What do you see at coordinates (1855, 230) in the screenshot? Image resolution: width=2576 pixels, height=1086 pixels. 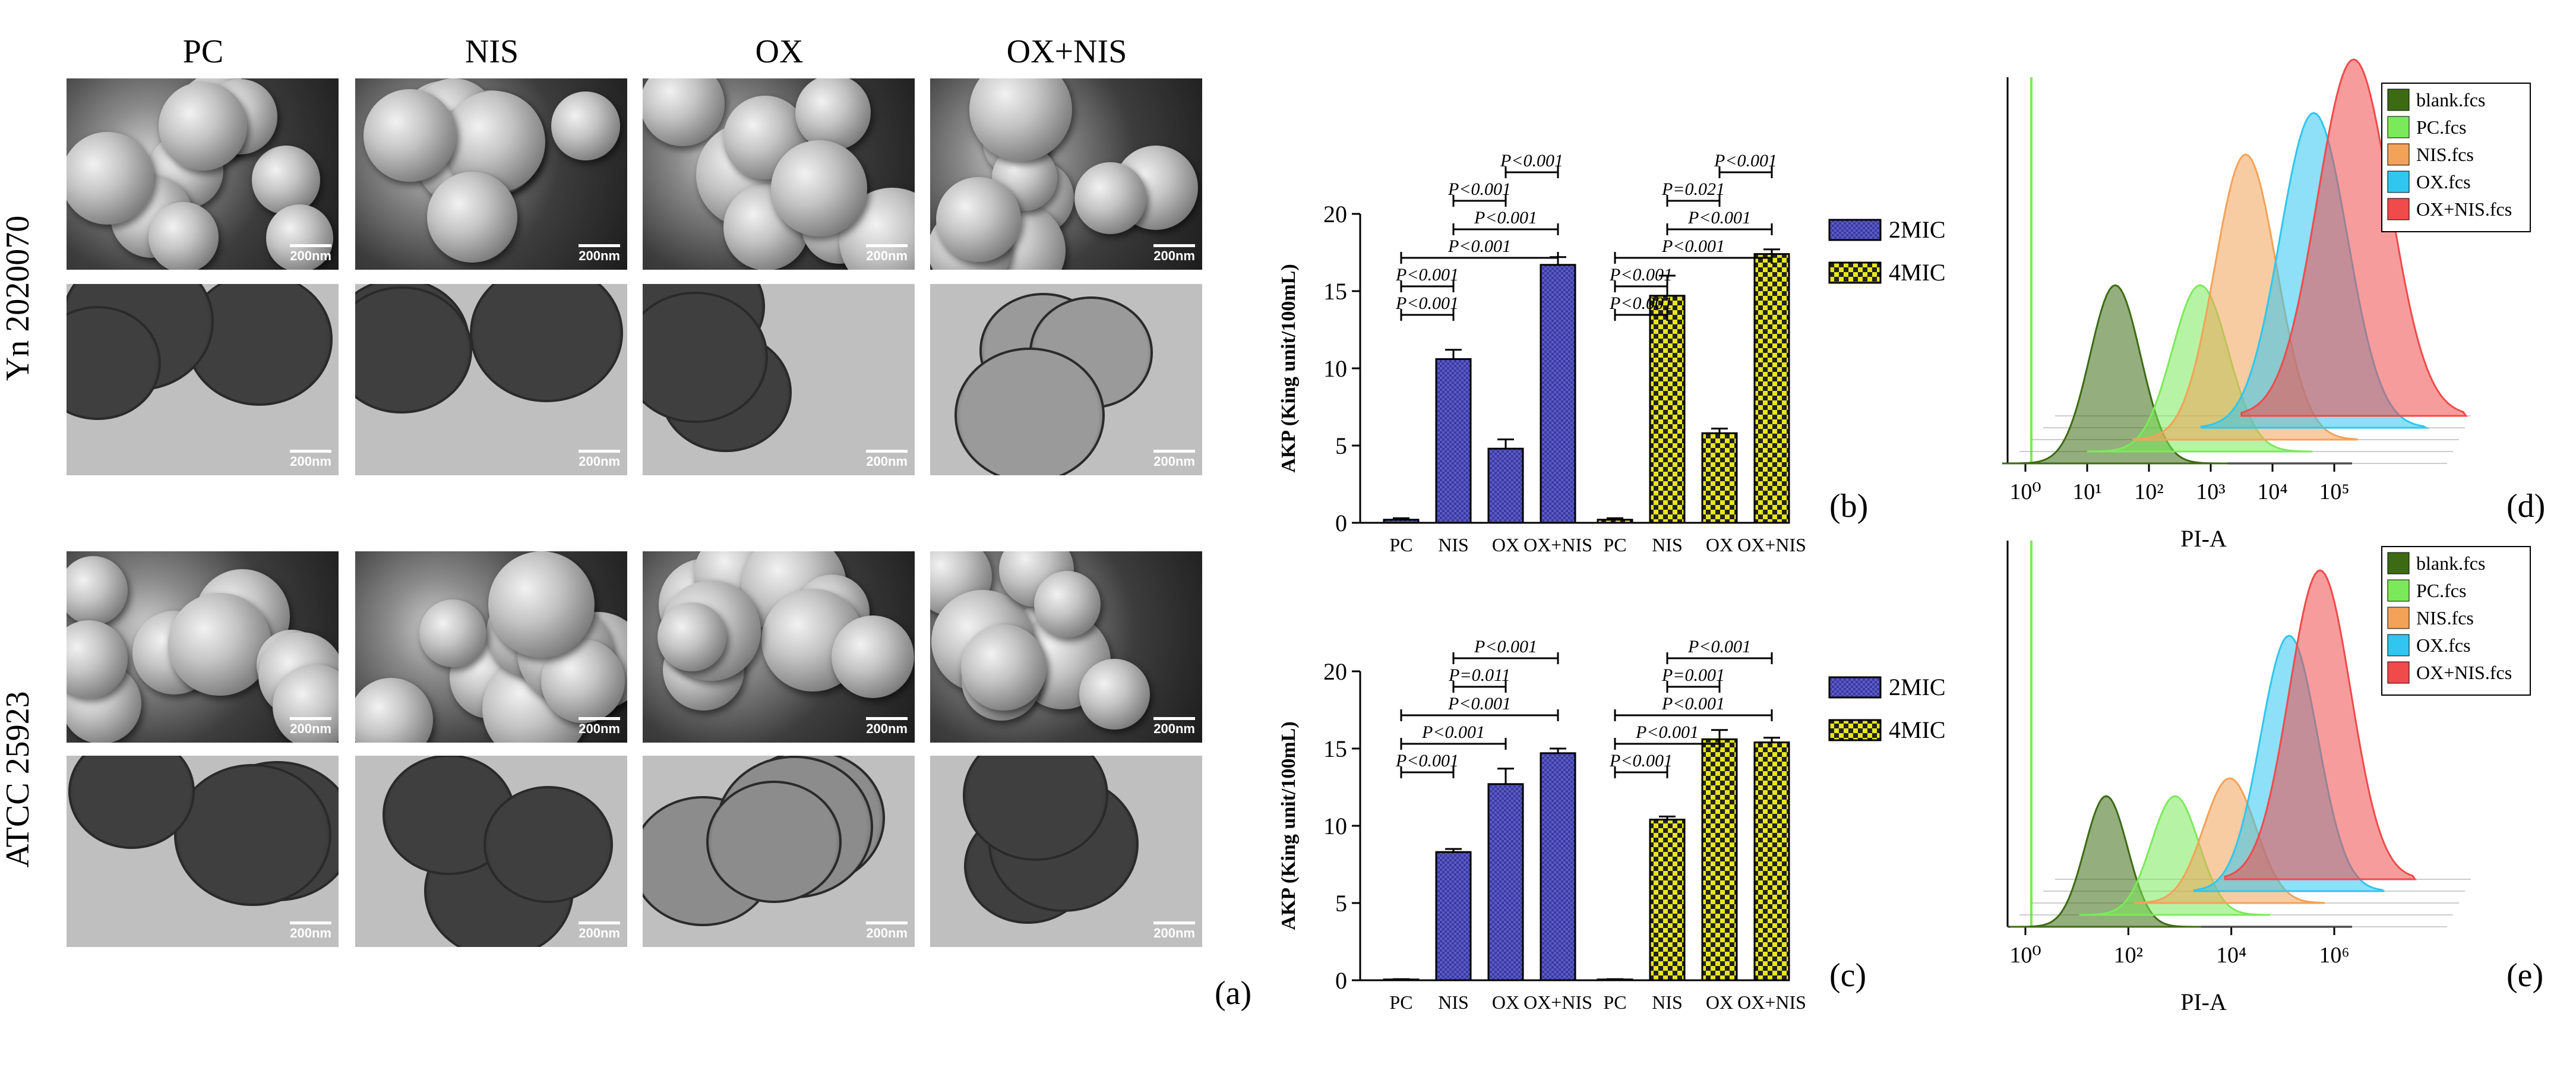 I see `legend-swatch-2MIC` at bounding box center [1855, 230].